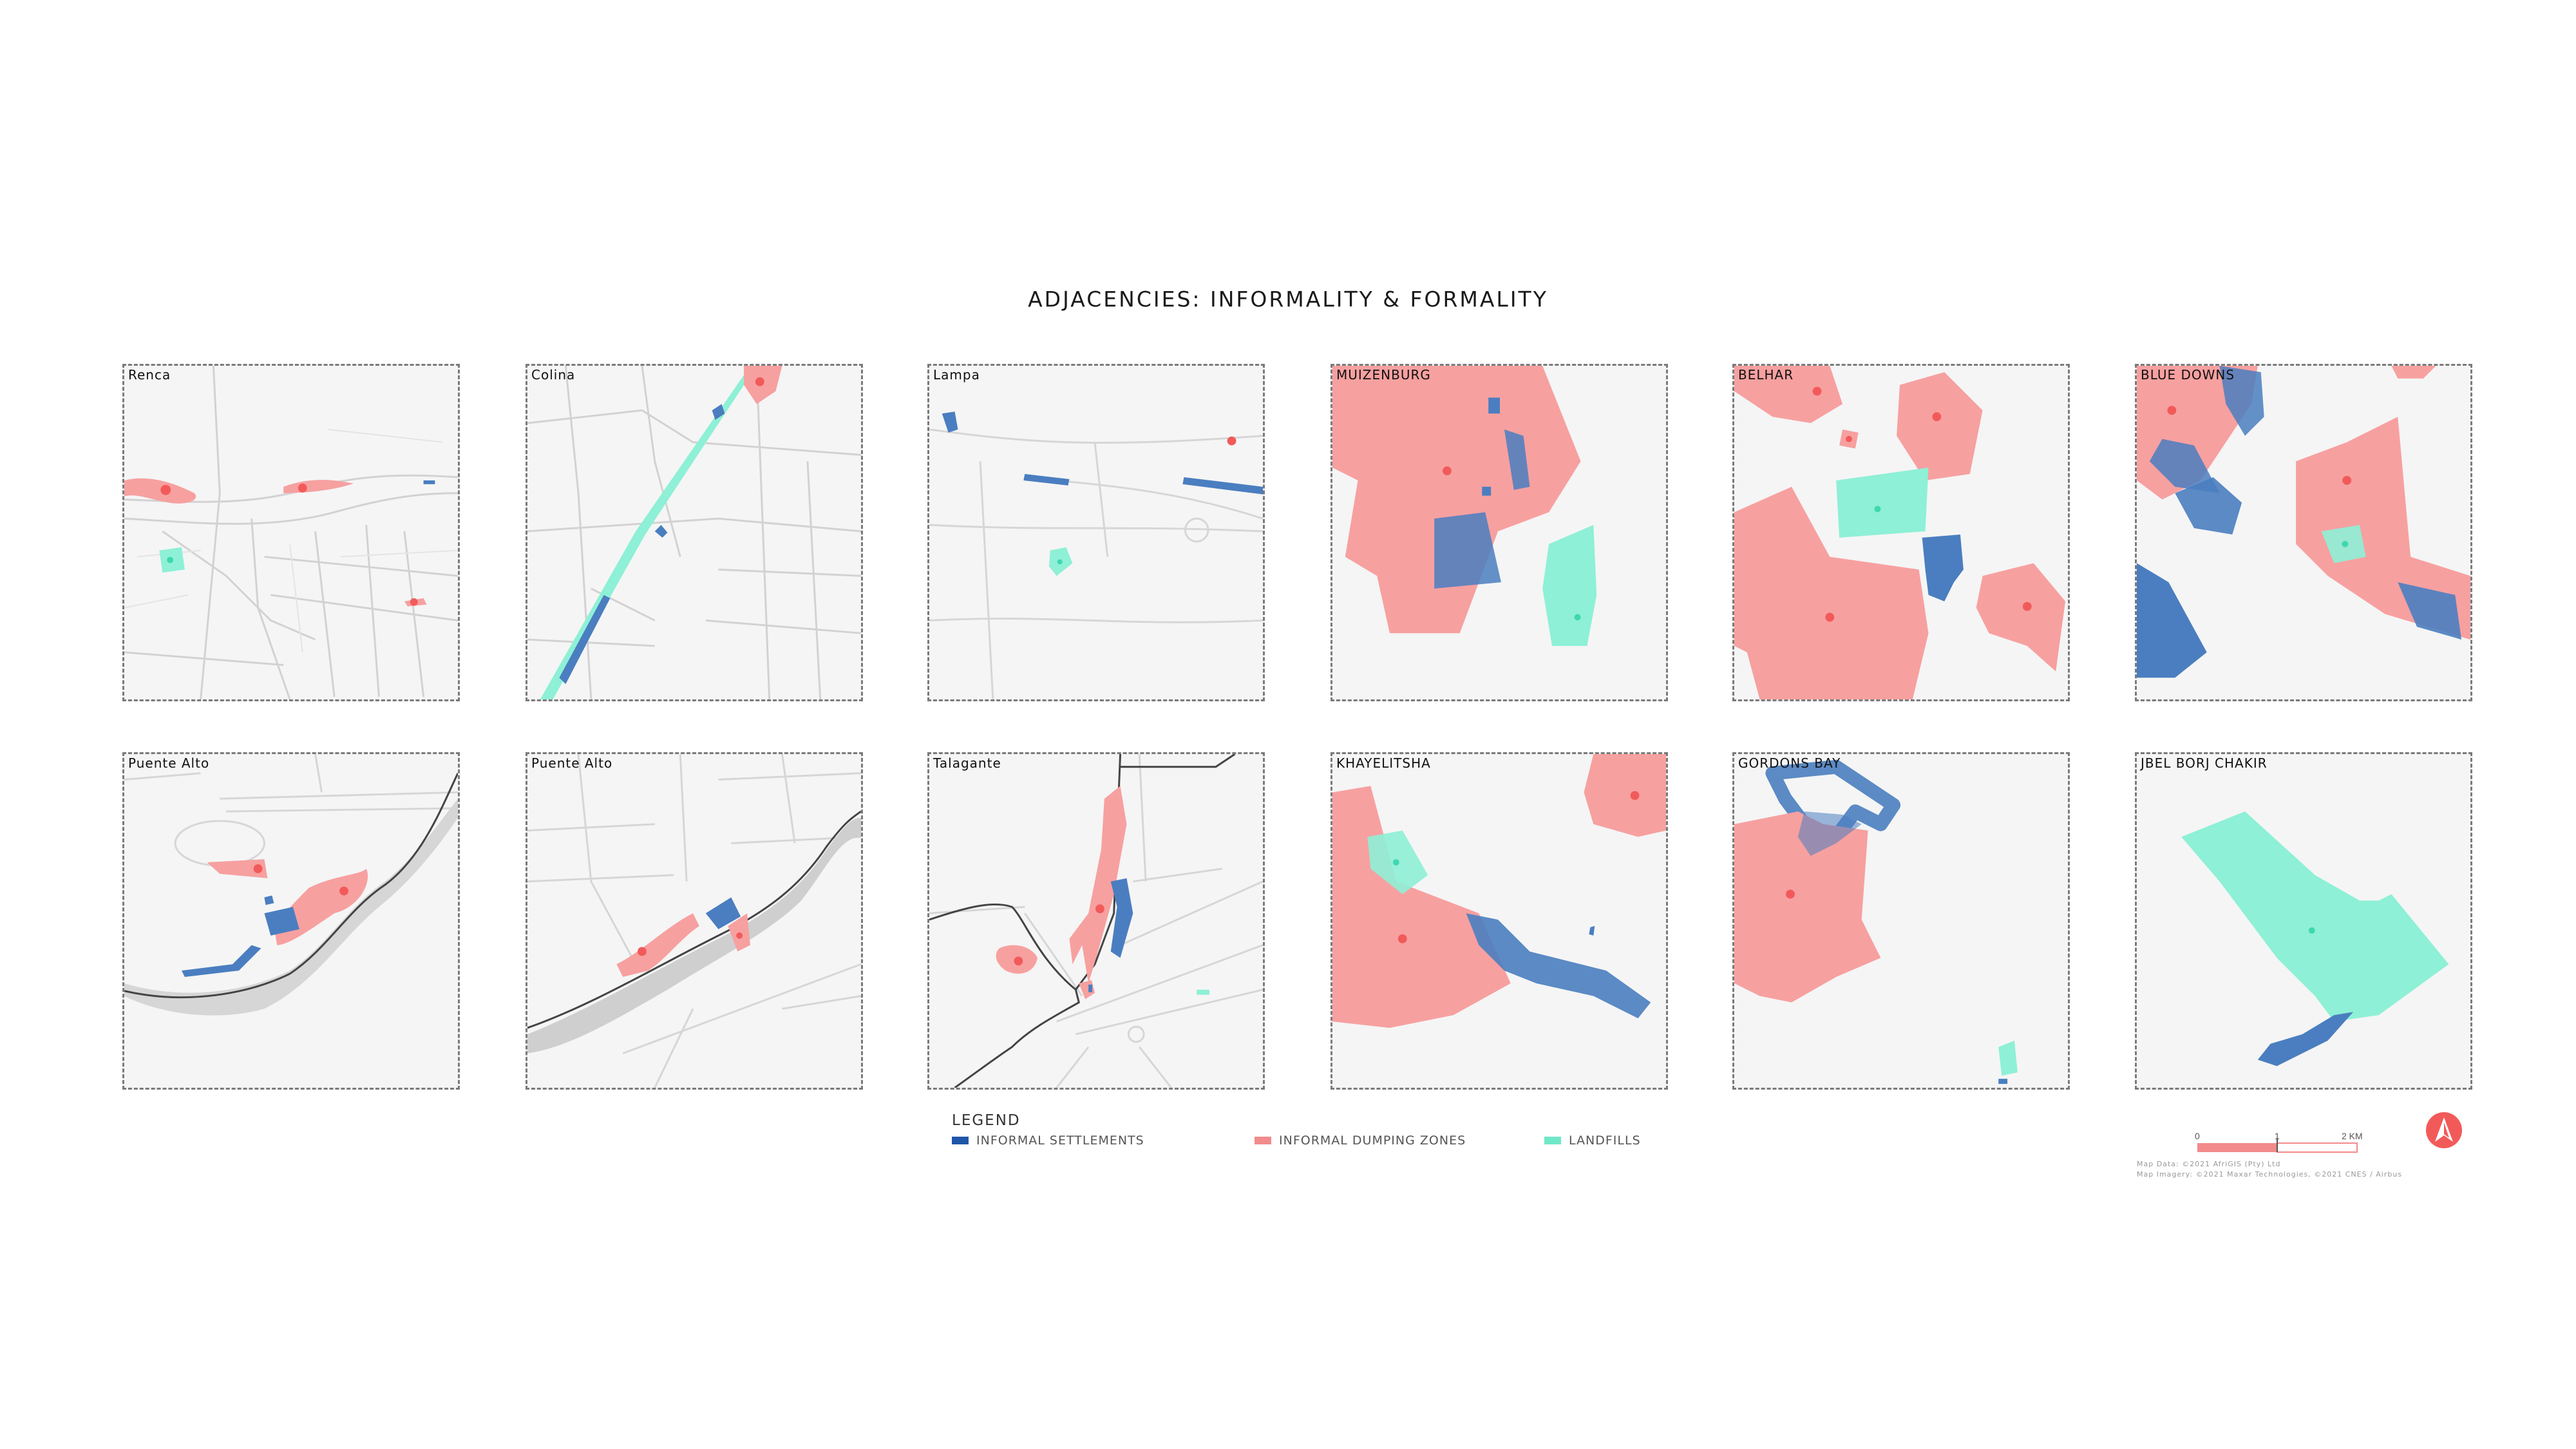  What do you see at coordinates (2444, 1130) in the screenshot?
I see `north-arrow-icon` at bounding box center [2444, 1130].